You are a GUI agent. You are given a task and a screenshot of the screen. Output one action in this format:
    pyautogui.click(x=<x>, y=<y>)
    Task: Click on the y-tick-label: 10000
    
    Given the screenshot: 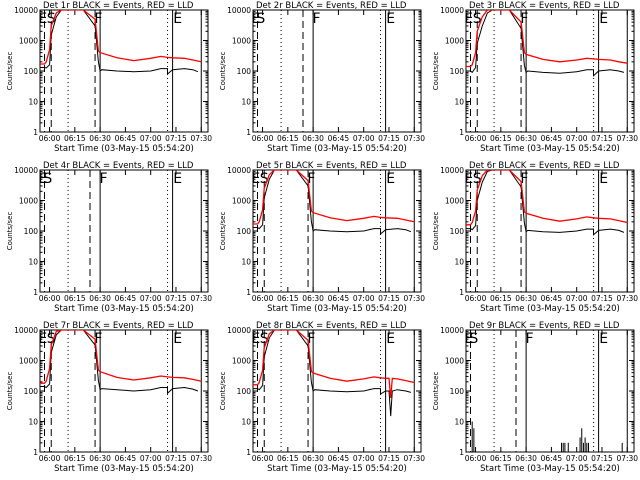 What is the action you would take?
    pyautogui.click(x=26, y=330)
    